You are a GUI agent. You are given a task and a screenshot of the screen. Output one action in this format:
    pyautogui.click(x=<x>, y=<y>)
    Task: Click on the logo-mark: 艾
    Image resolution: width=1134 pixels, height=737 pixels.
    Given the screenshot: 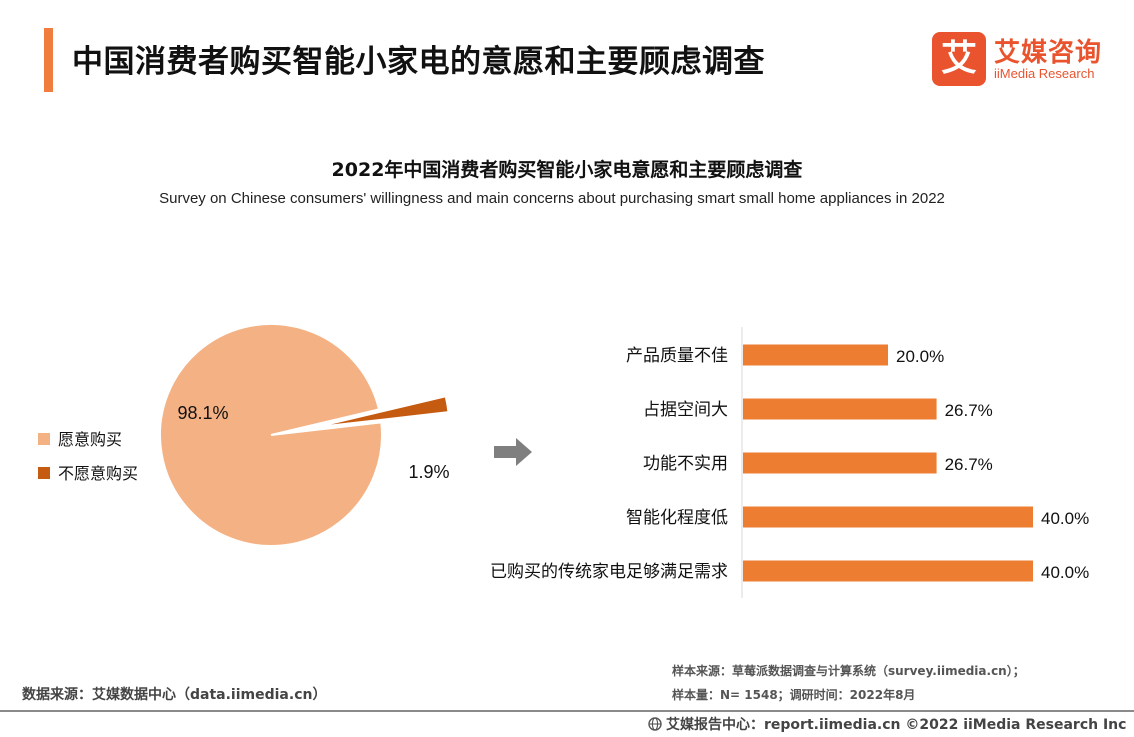 What is the action you would take?
    pyautogui.click(x=959, y=59)
    